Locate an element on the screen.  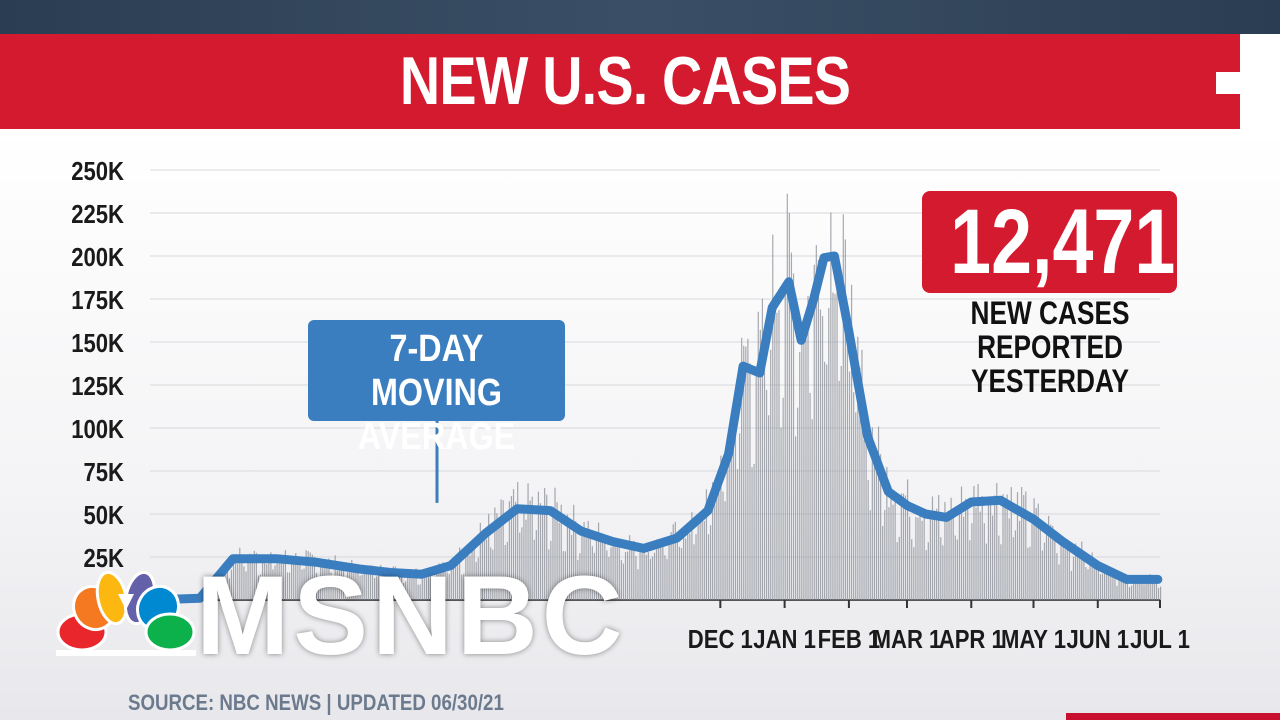
y-tick-label: 100K is located at coordinates (97, 429).